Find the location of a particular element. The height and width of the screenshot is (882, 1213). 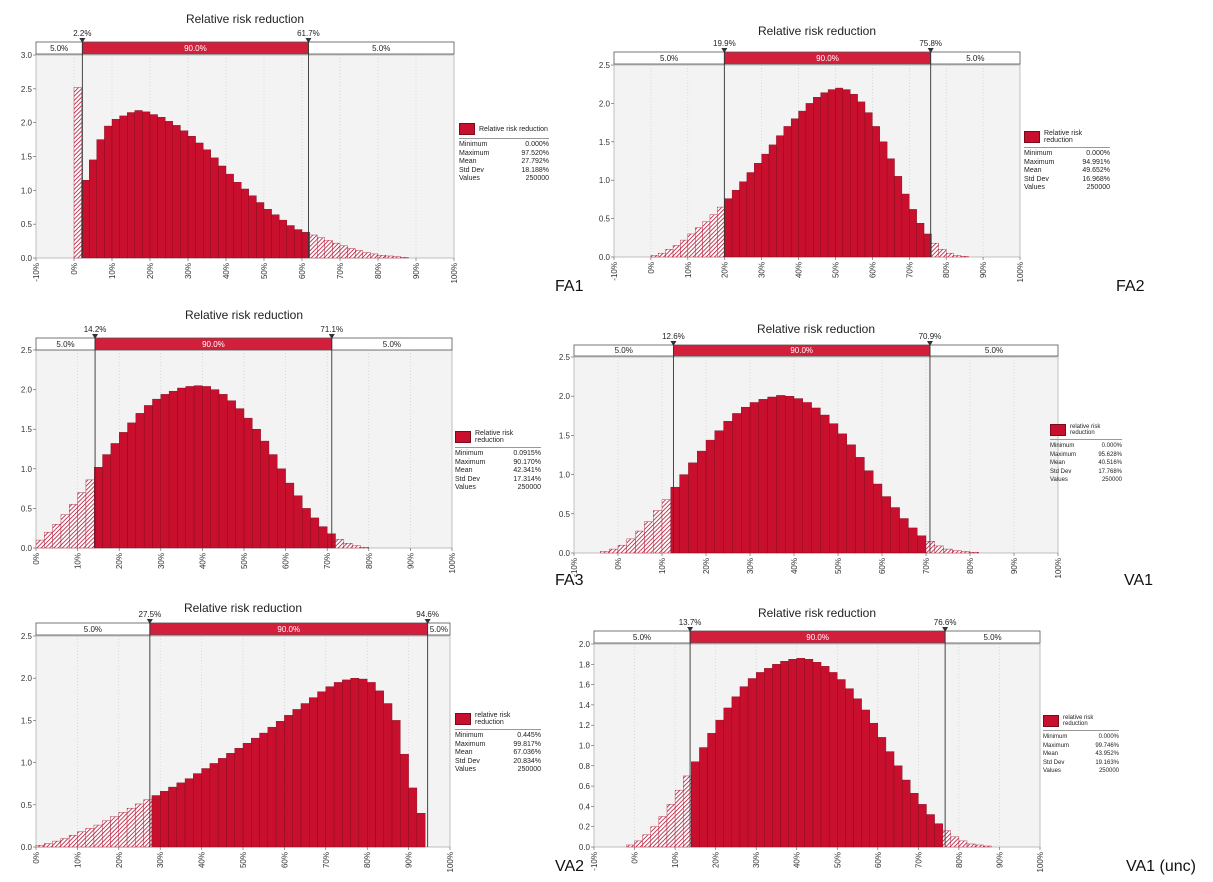

band-right-percent: 5.0% is located at coordinates (392, 344).